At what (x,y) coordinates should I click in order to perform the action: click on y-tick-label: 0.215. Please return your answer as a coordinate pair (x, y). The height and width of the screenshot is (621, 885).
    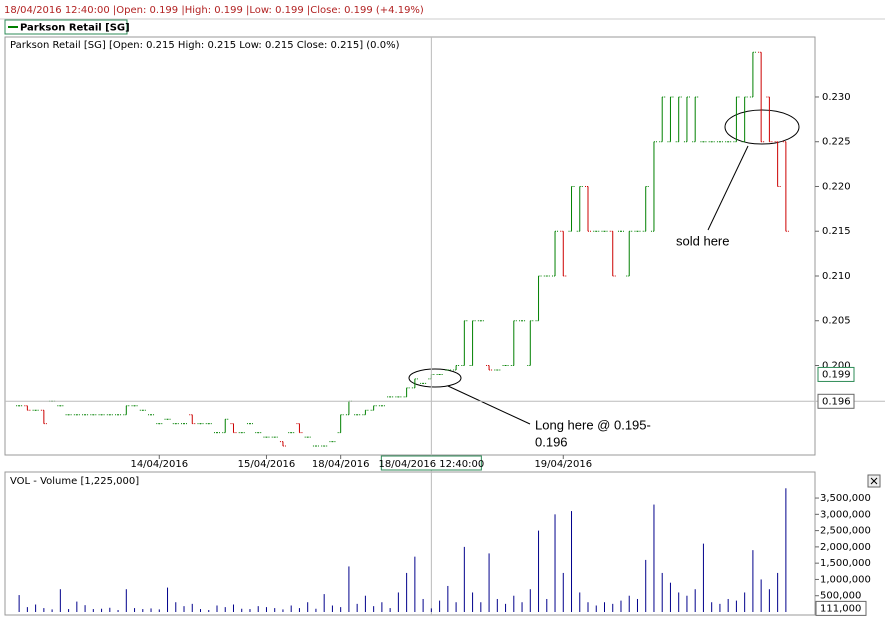
    Looking at the image, I should click on (836, 231).